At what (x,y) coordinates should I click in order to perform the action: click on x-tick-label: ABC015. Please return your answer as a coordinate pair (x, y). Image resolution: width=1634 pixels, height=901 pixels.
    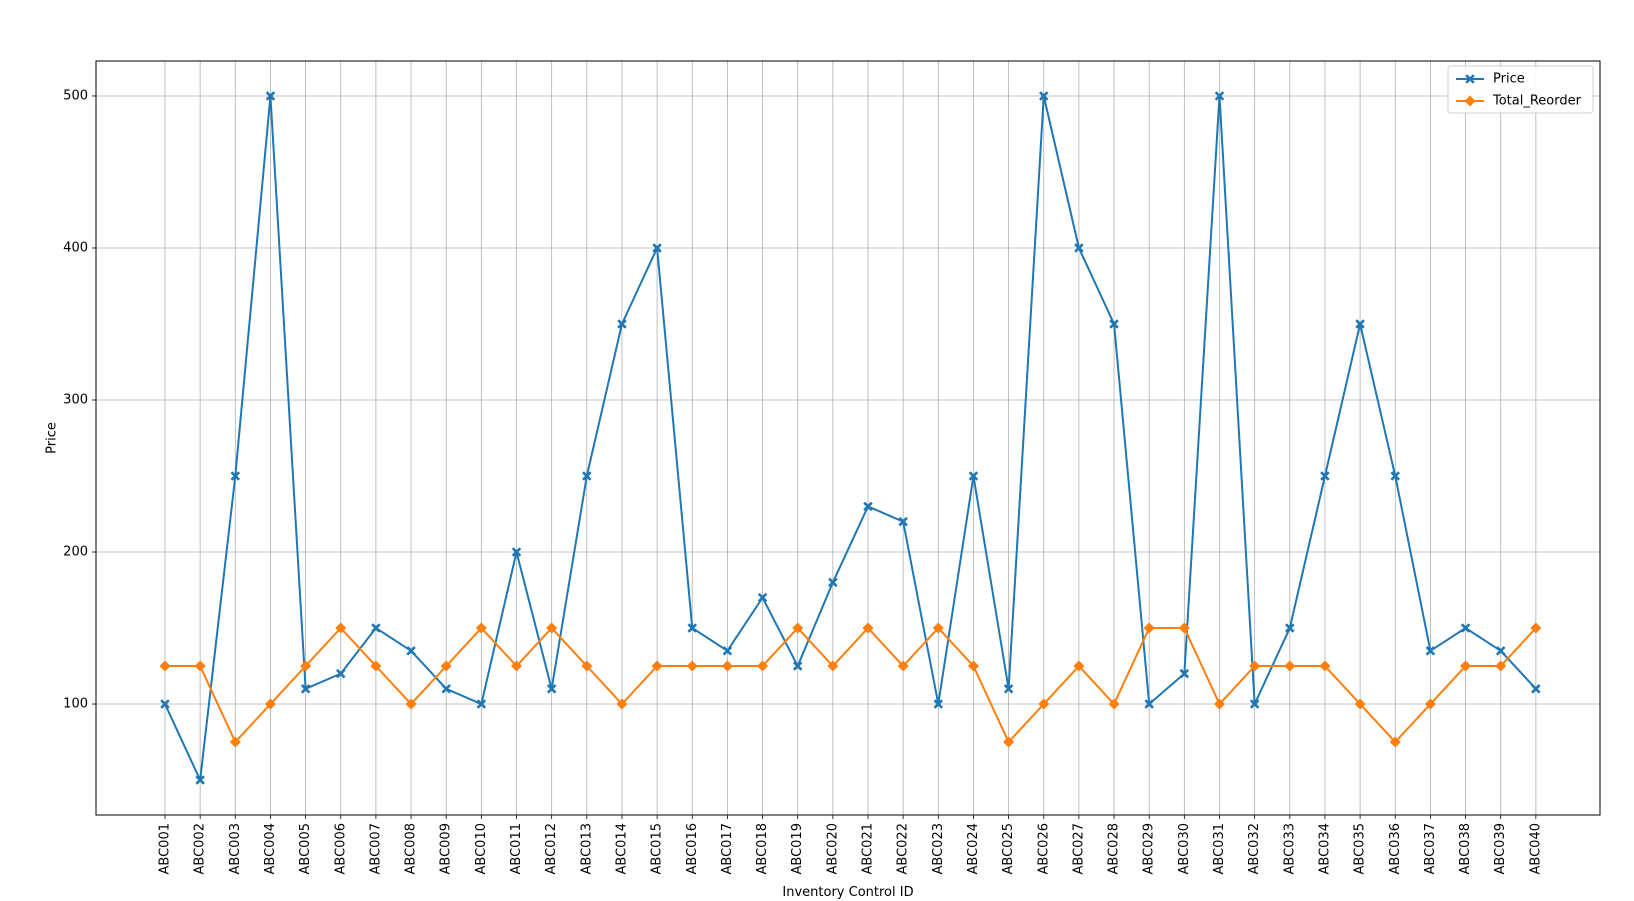
    Looking at the image, I should click on (657, 848).